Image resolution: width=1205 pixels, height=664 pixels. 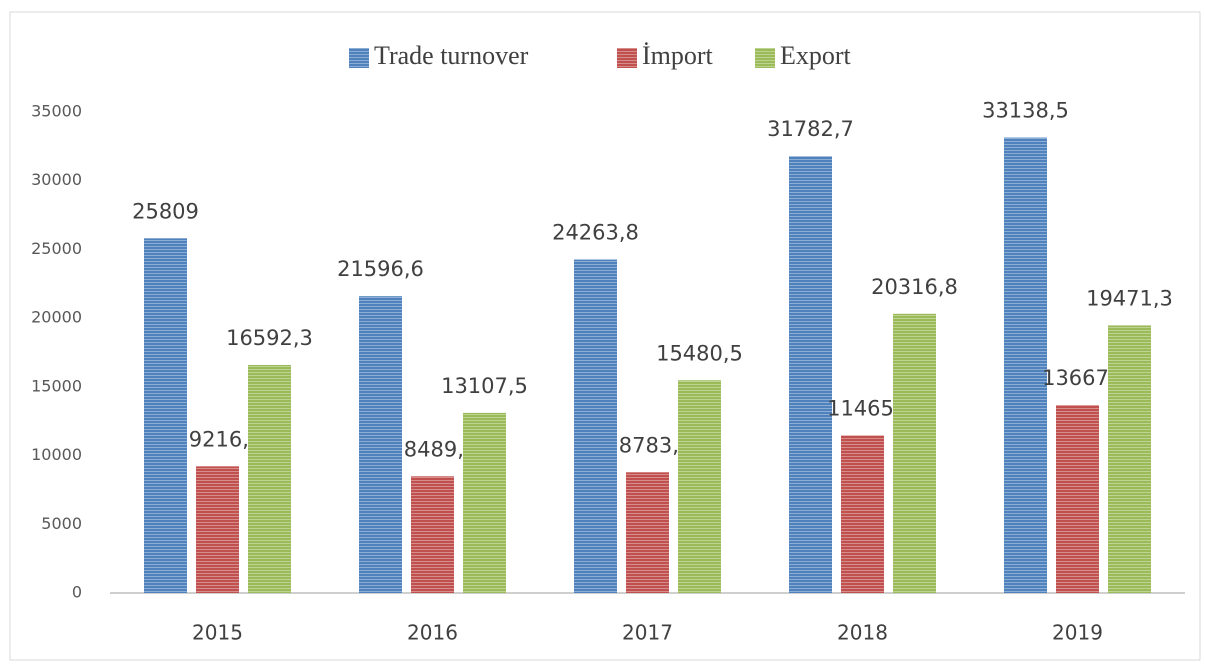 What do you see at coordinates (56, 179) in the screenshot?
I see `y-tick-label: 30000` at bounding box center [56, 179].